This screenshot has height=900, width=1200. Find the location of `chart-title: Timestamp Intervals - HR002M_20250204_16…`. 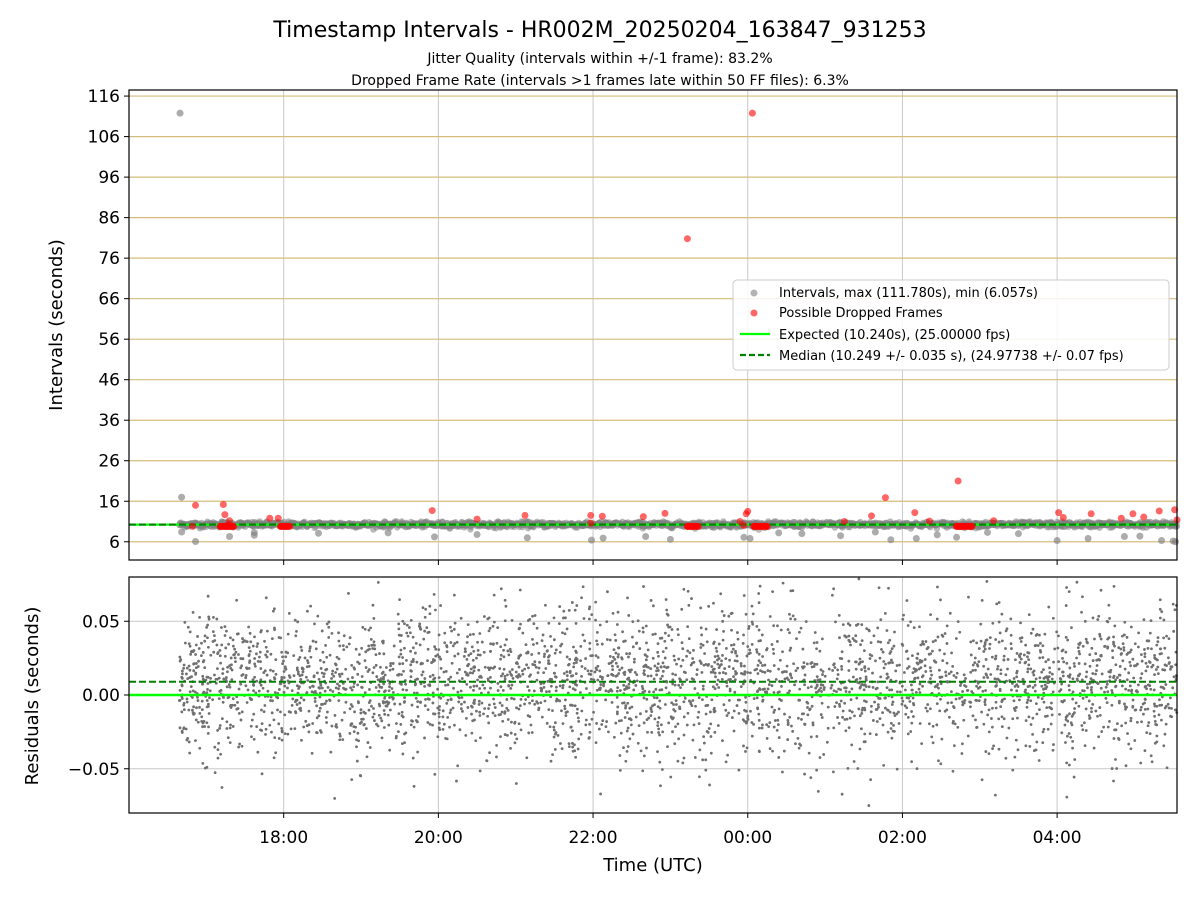

chart-title: Timestamp Intervals - HR002M_20250204_16… is located at coordinates (599, 30).